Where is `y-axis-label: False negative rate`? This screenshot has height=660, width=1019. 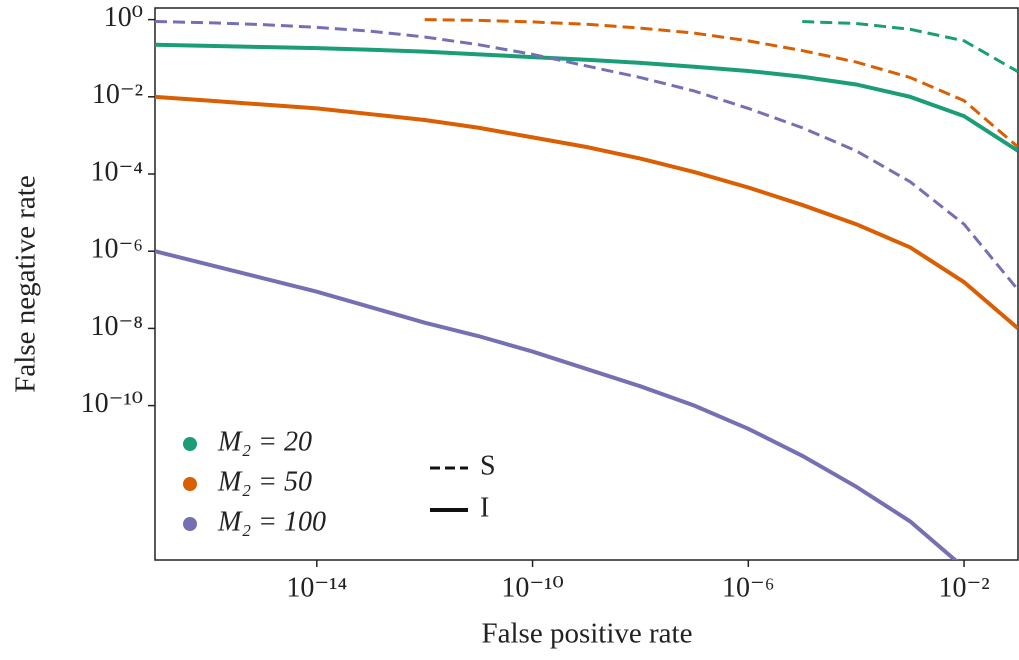
y-axis-label: False negative rate is located at coordinates (26, 283).